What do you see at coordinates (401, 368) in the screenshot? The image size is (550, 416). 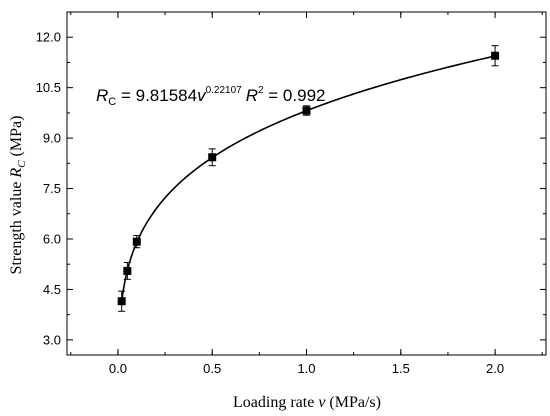 I see `x-tick-label: 1.5` at bounding box center [401, 368].